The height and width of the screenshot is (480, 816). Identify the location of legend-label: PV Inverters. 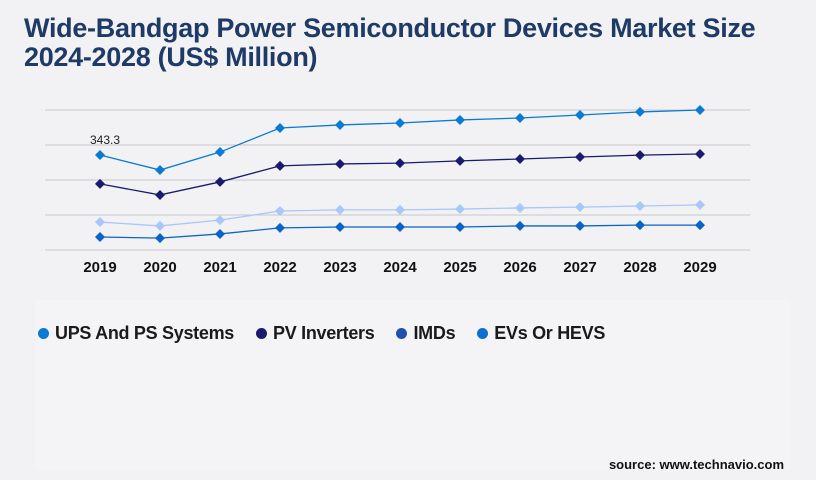
(324, 333).